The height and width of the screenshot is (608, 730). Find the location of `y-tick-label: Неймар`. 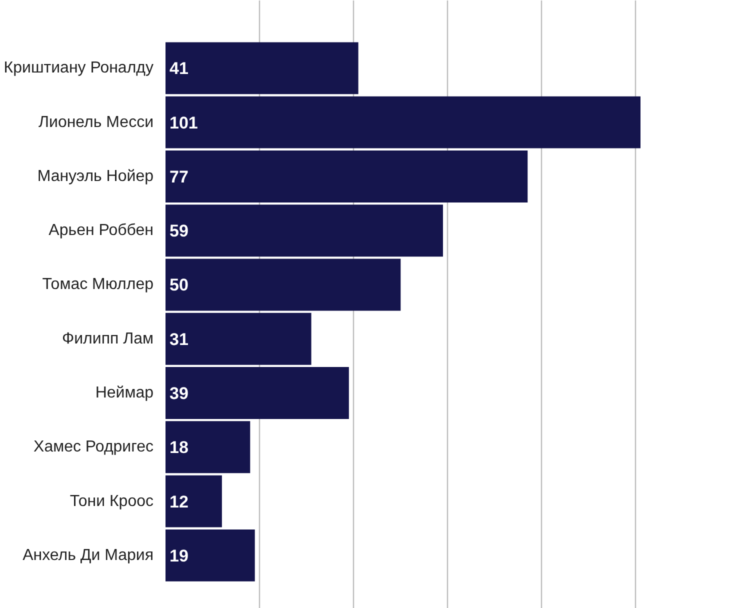

y-tick-label: Неймар is located at coordinates (124, 393).